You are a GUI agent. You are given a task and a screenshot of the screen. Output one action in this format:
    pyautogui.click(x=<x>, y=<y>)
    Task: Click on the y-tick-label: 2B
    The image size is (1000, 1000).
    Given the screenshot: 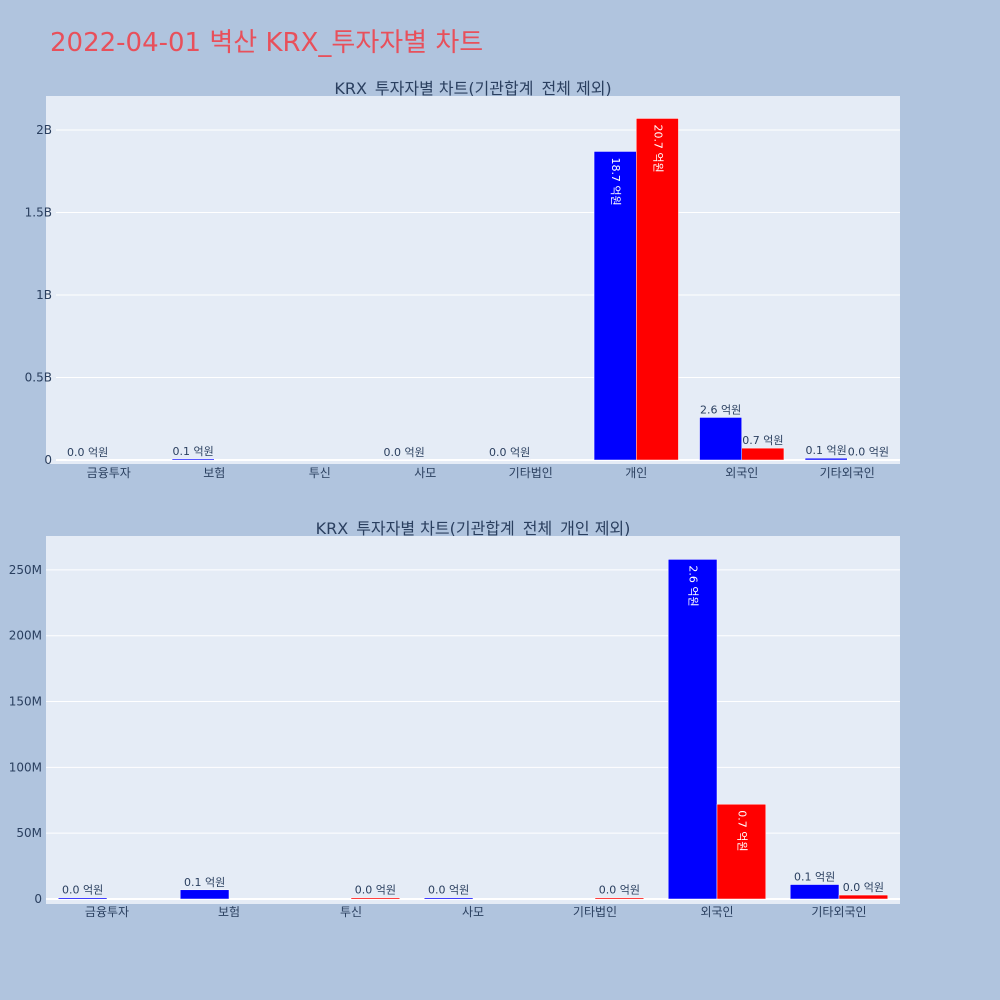 What is the action you would take?
    pyautogui.click(x=44, y=130)
    